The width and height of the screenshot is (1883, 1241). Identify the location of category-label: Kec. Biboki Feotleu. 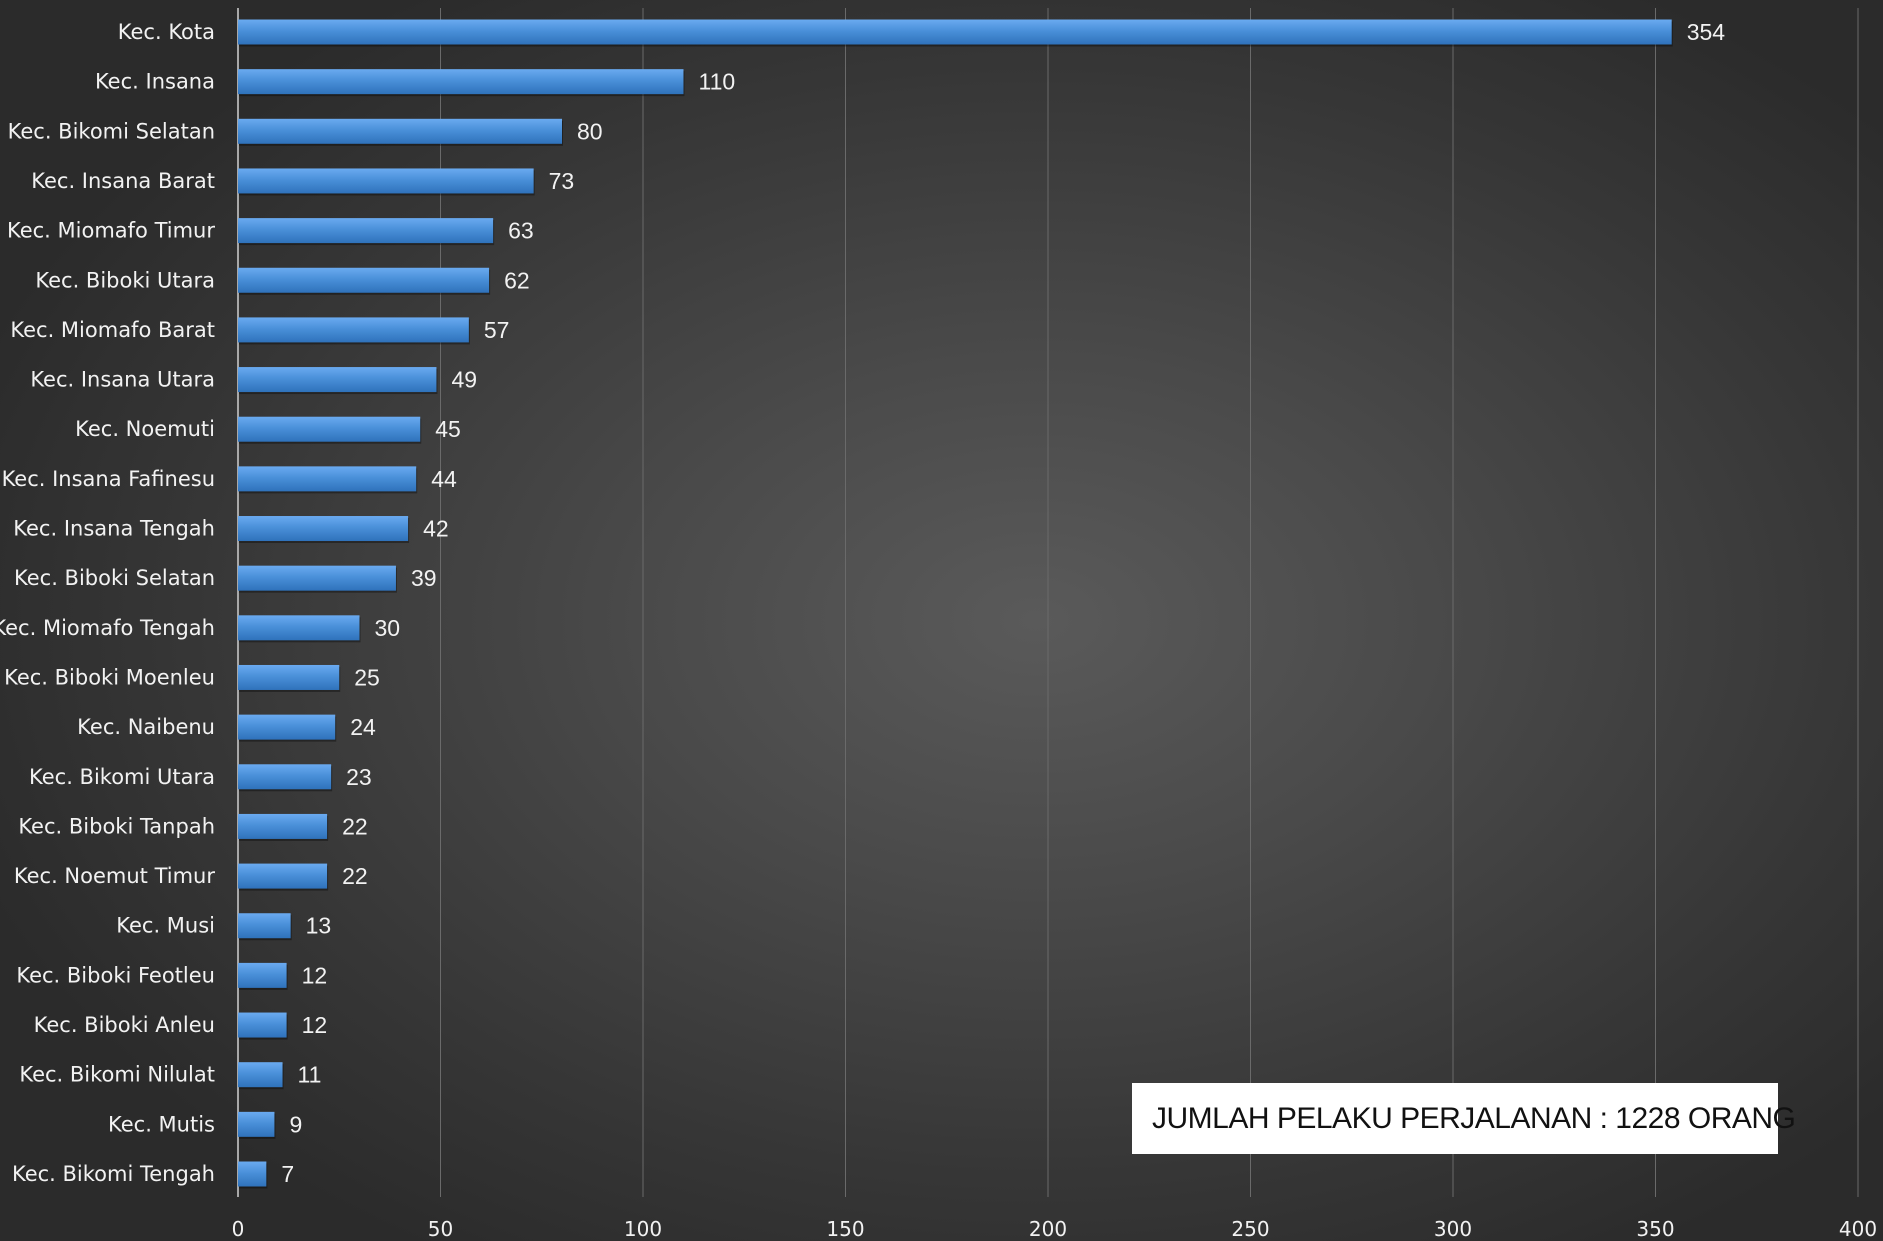
(115, 975).